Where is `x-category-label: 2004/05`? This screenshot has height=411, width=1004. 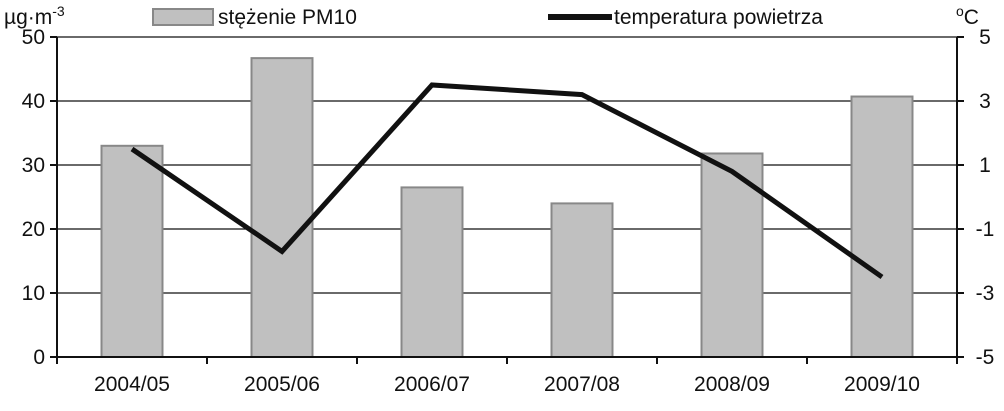 x-category-label: 2004/05 is located at coordinates (132, 384).